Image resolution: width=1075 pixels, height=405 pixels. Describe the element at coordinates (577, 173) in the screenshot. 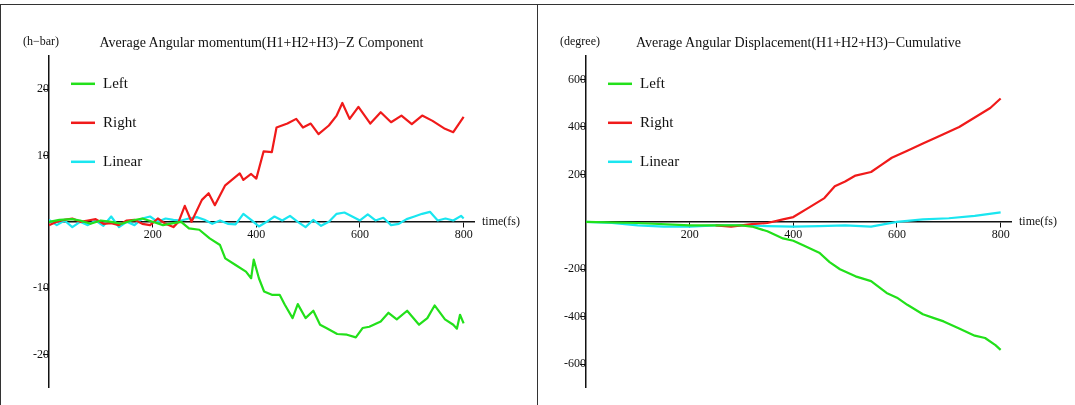

I see `y-tick-label: 200` at that location.